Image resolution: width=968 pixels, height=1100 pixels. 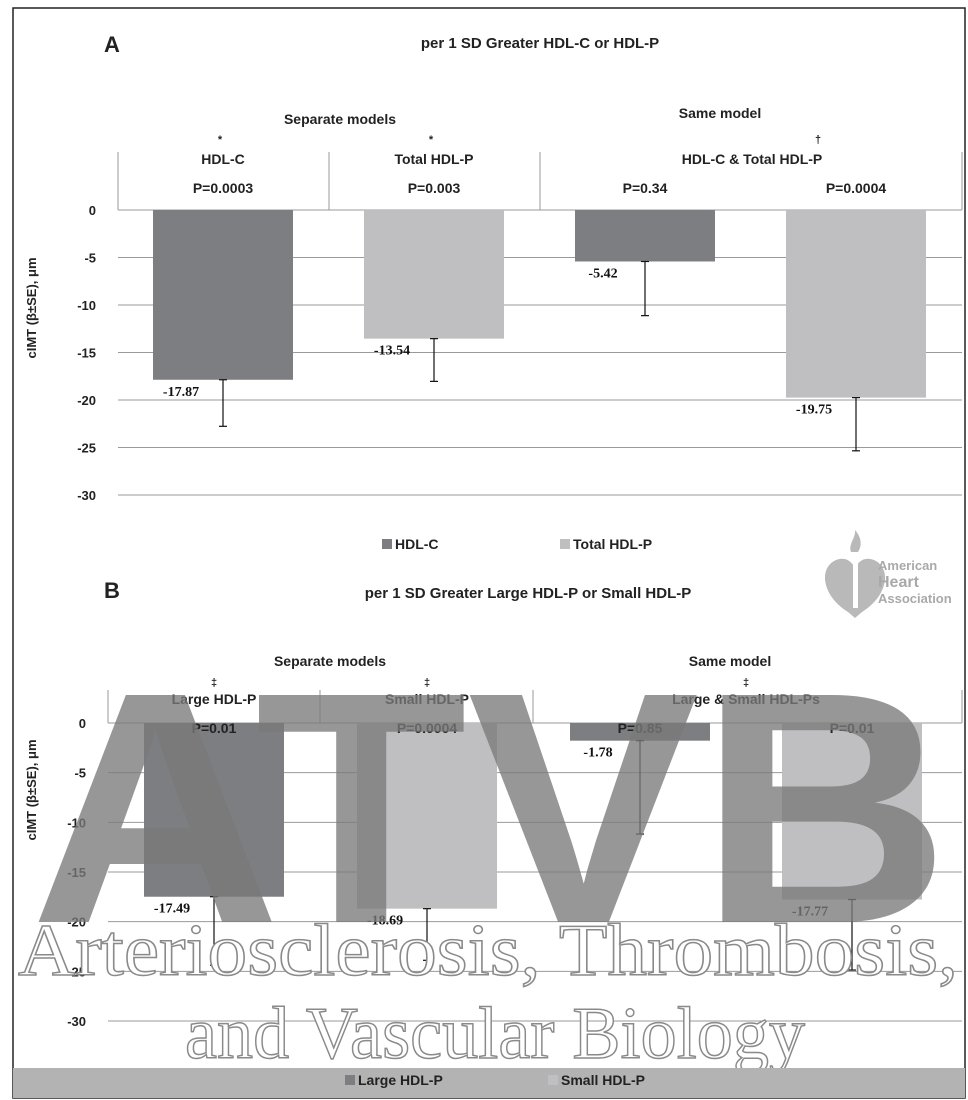 I want to click on panel-b-y-tick-label: -10, so click(x=76, y=822).